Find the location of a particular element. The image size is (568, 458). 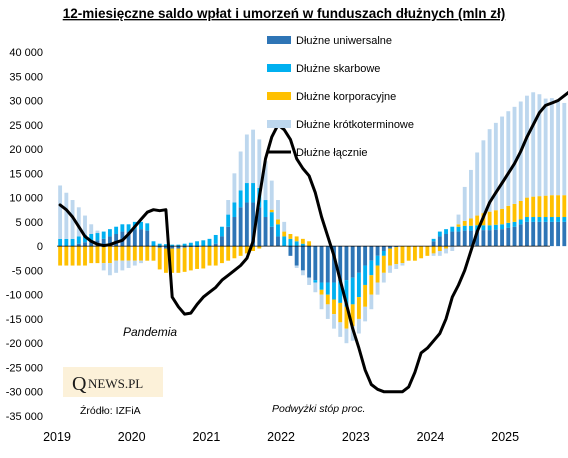

y-tick-label: 0 is located at coordinates (40, 247).